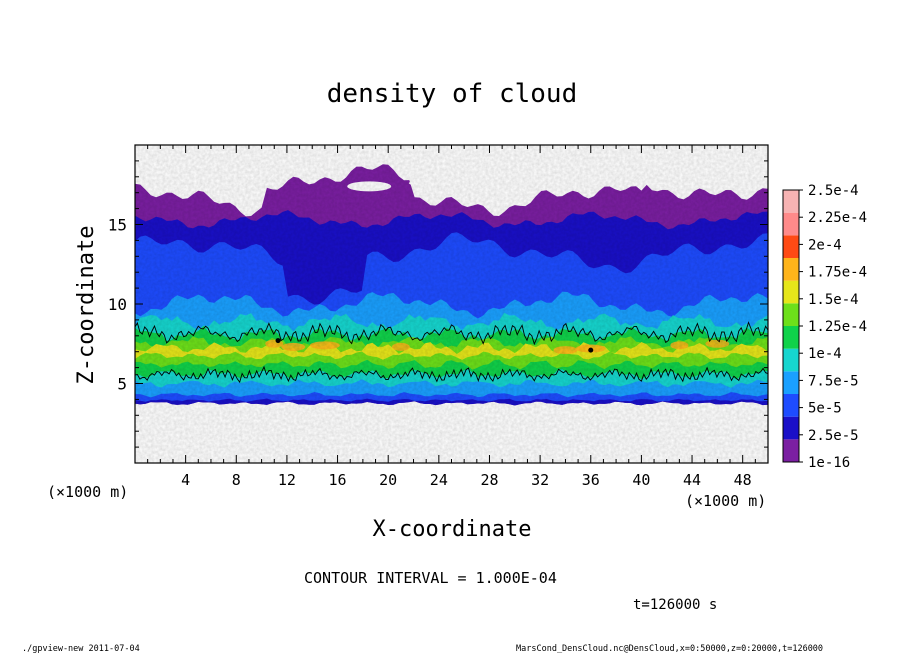  I want to click on x-axis-label: X-coordinate, so click(452, 529).